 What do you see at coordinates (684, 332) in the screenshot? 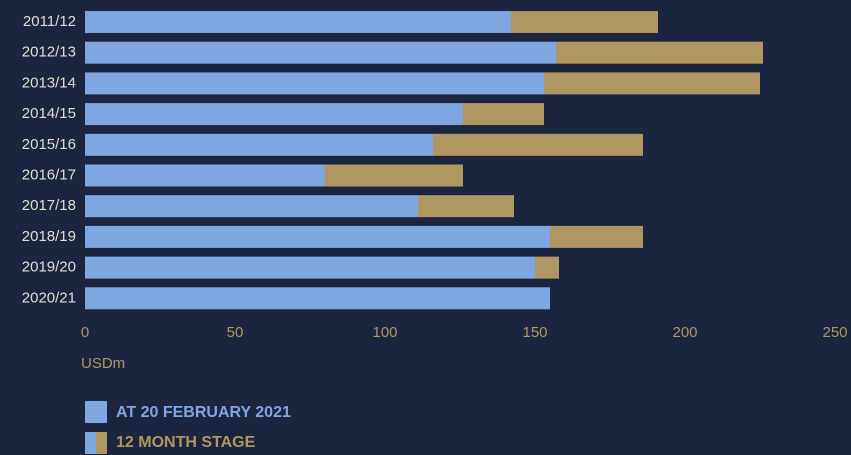
I see `x-tick-label: 200` at bounding box center [684, 332].